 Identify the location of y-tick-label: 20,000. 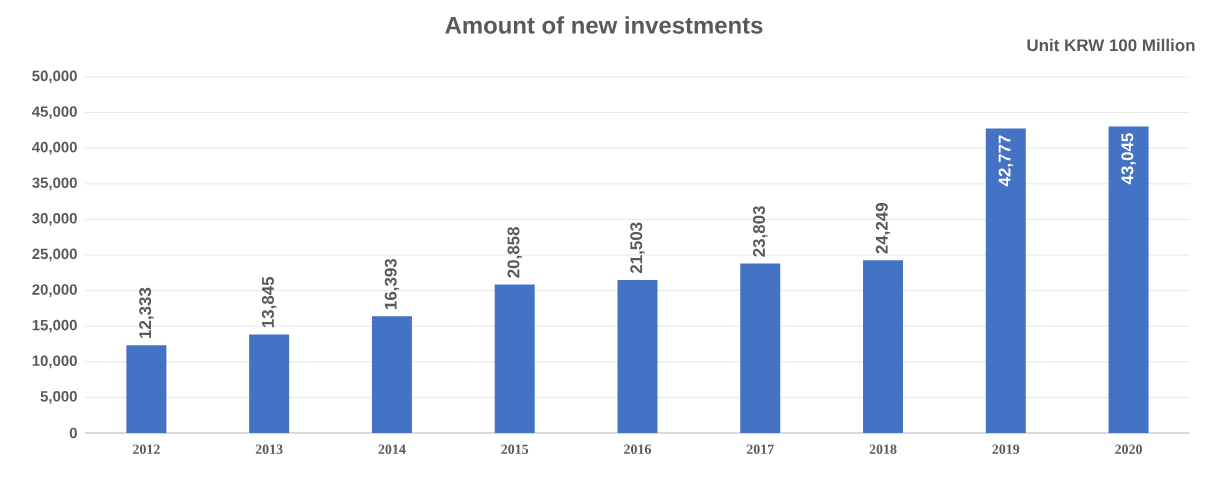
(54, 290).